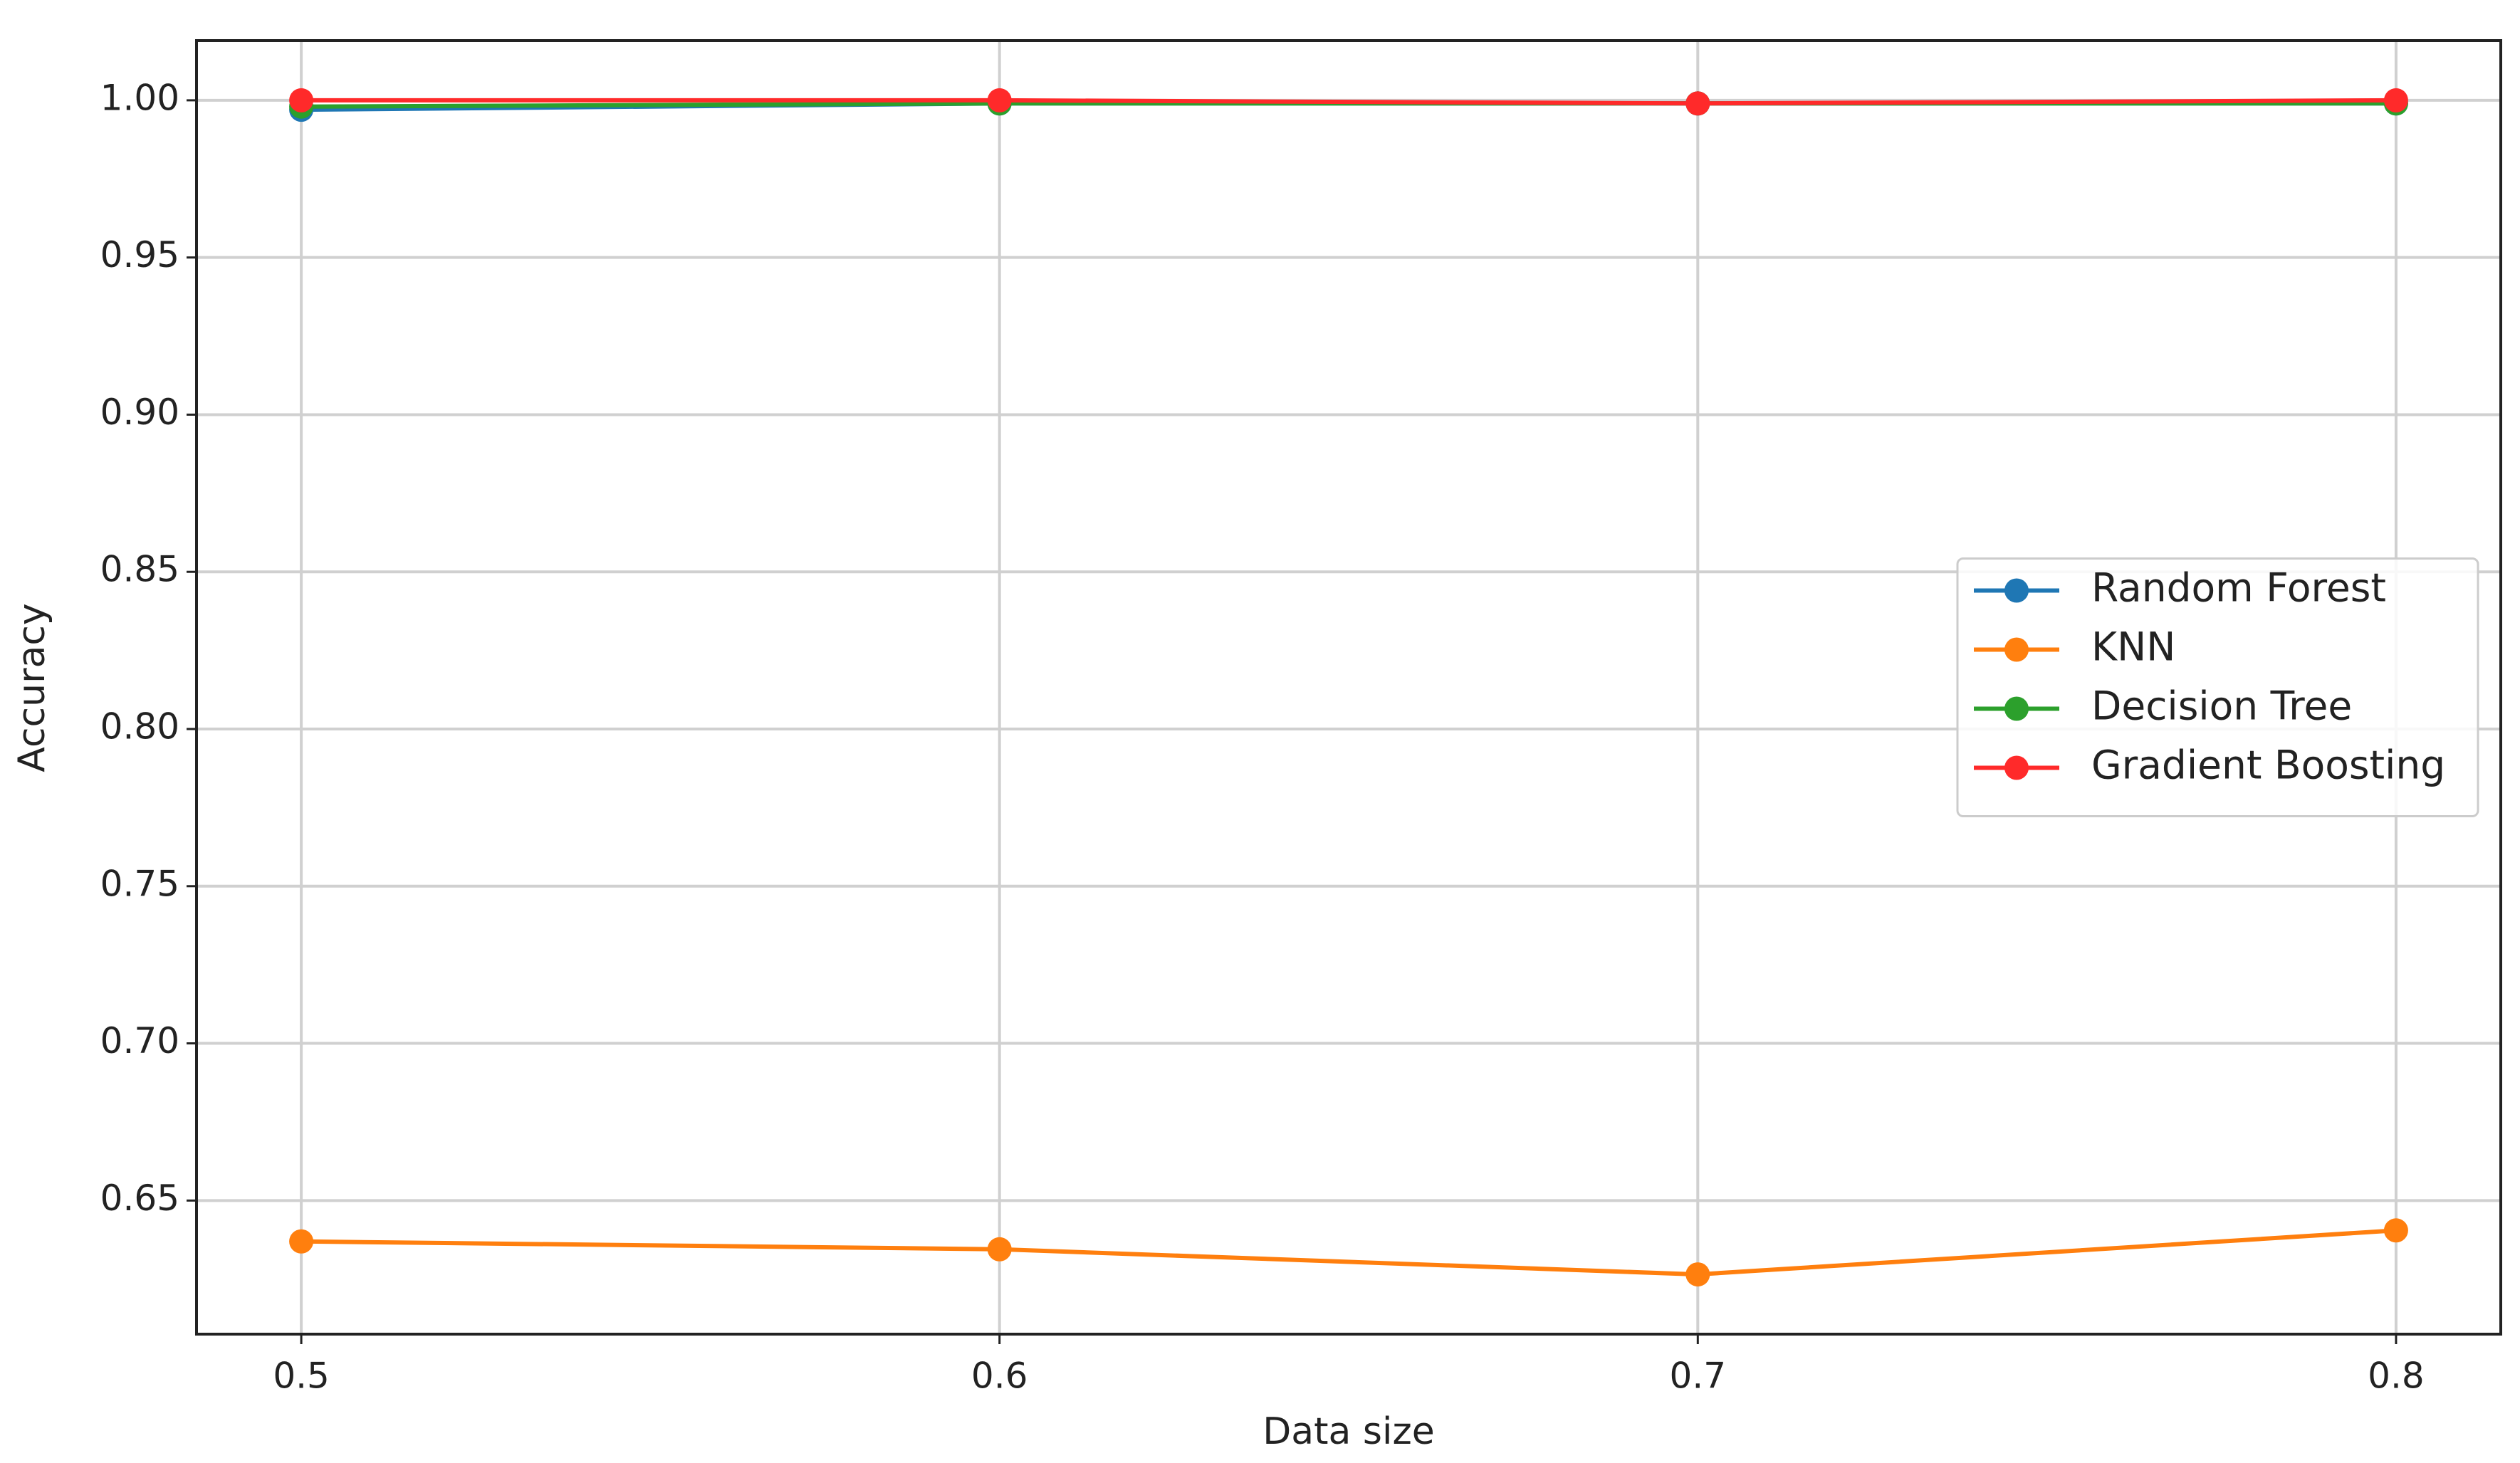 This screenshot has width=2520, height=1463. What do you see at coordinates (1698, 1376) in the screenshot?
I see `x-tick-label: 0.7` at bounding box center [1698, 1376].